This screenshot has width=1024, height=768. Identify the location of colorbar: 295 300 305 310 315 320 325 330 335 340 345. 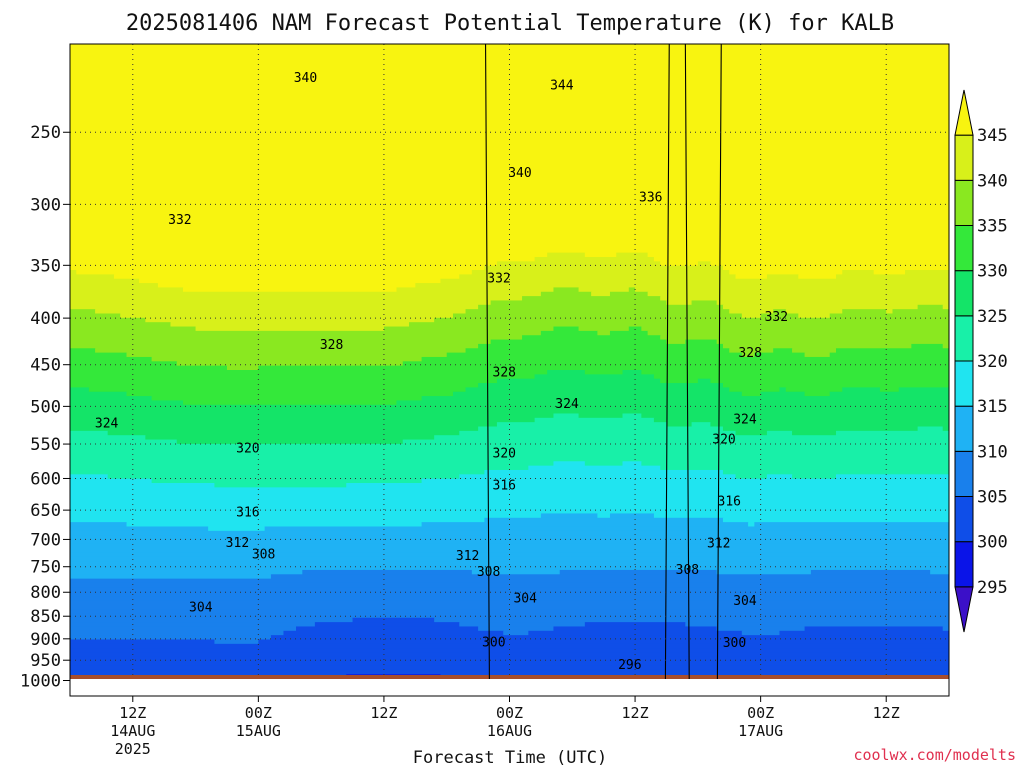
(981, 361).